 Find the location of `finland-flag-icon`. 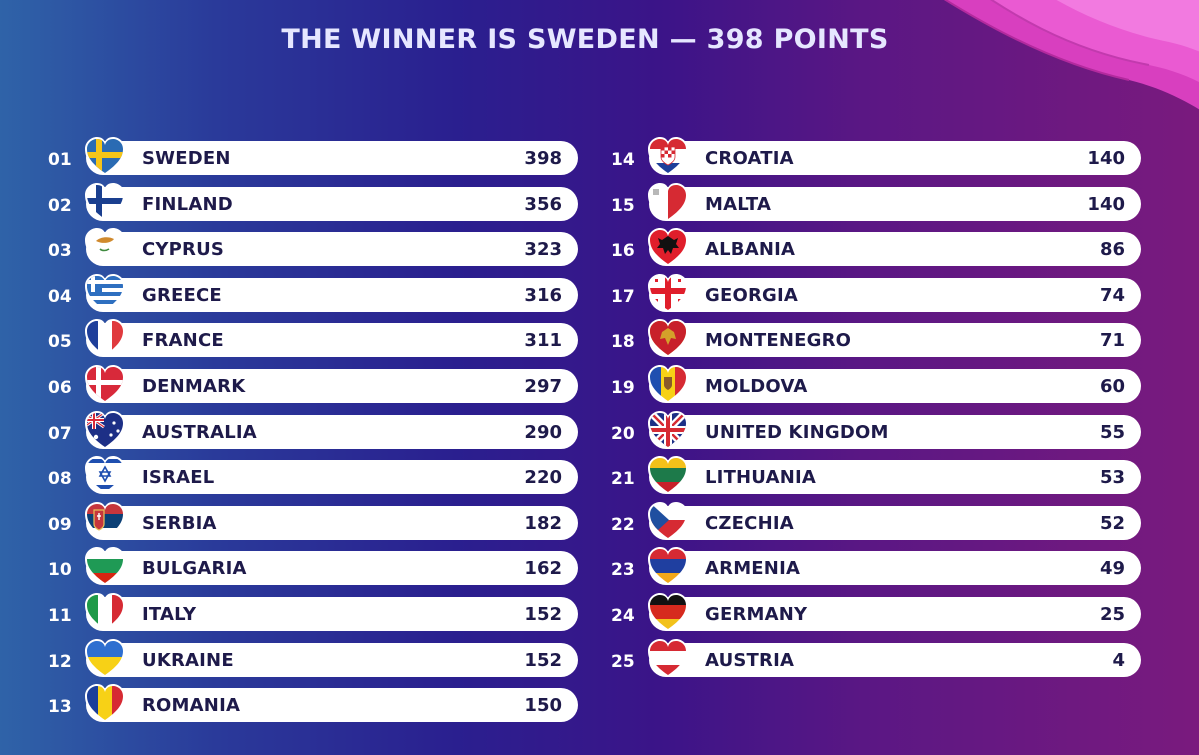

finland-flag-icon is located at coordinates (105, 202).